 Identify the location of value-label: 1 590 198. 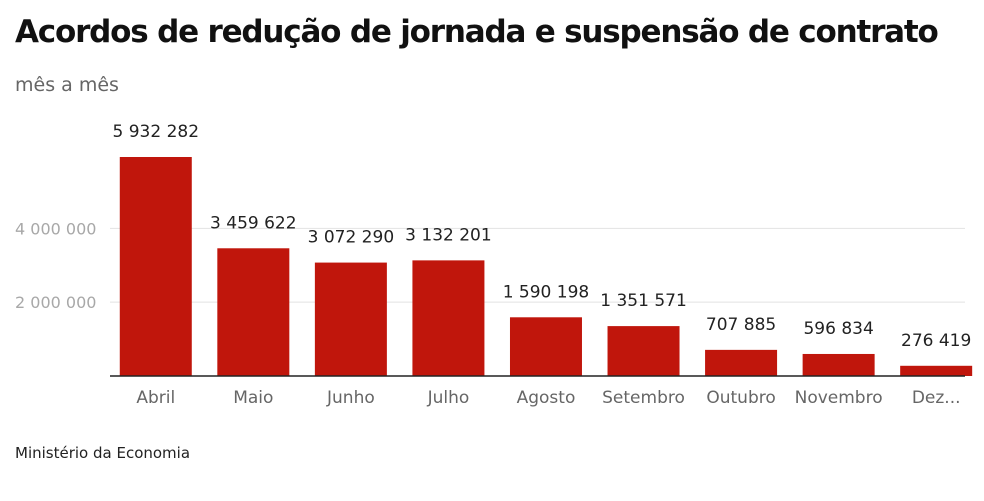
(546, 292).